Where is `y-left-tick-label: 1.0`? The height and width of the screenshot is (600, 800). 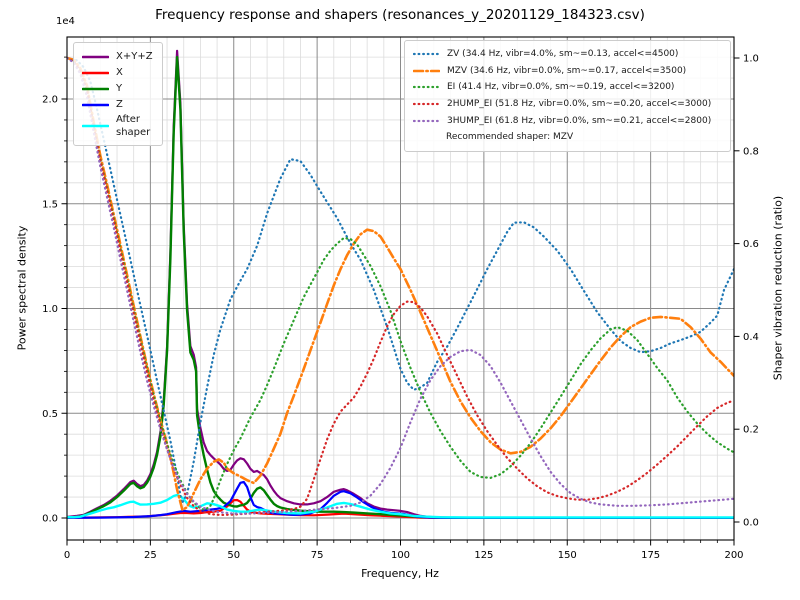
y-left-tick-label: 1.0 is located at coordinates (50, 309).